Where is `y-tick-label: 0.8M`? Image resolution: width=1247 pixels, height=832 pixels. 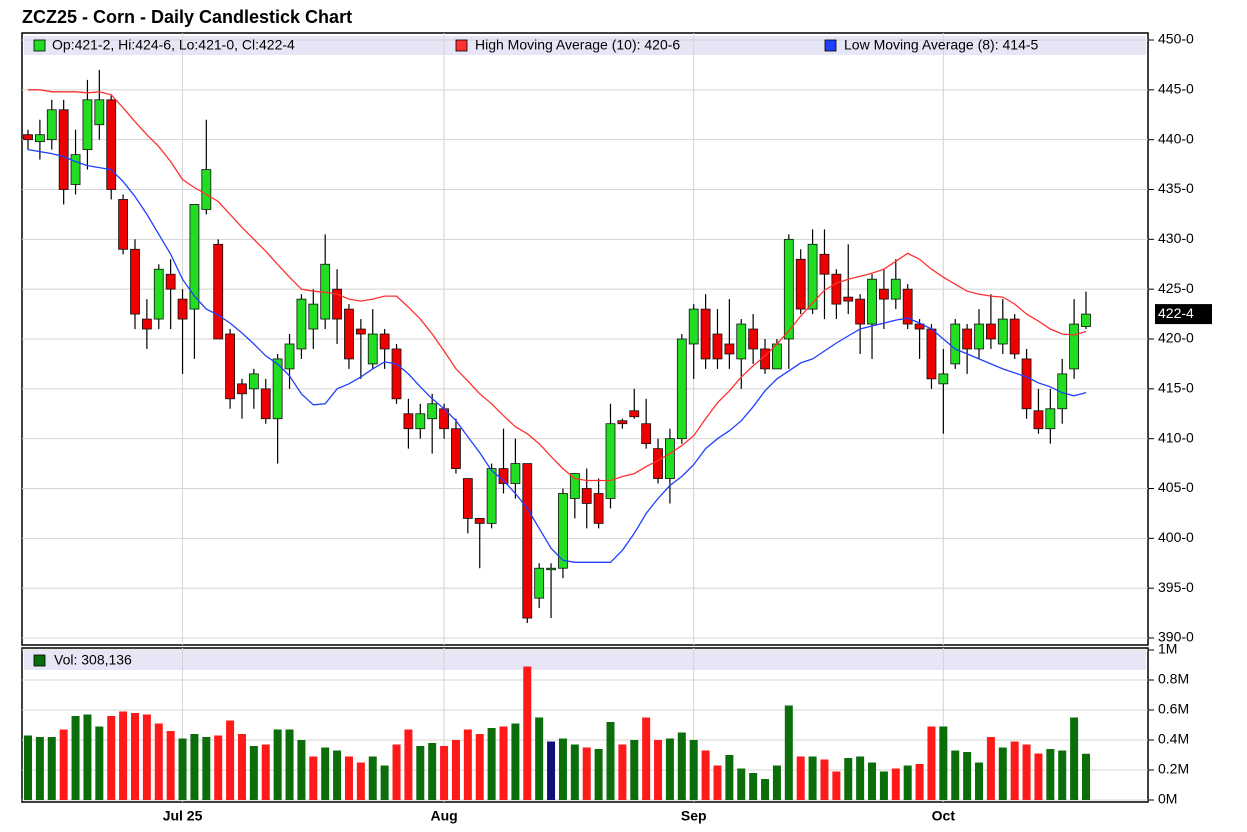
y-tick-label: 0.8M is located at coordinates (1173, 679).